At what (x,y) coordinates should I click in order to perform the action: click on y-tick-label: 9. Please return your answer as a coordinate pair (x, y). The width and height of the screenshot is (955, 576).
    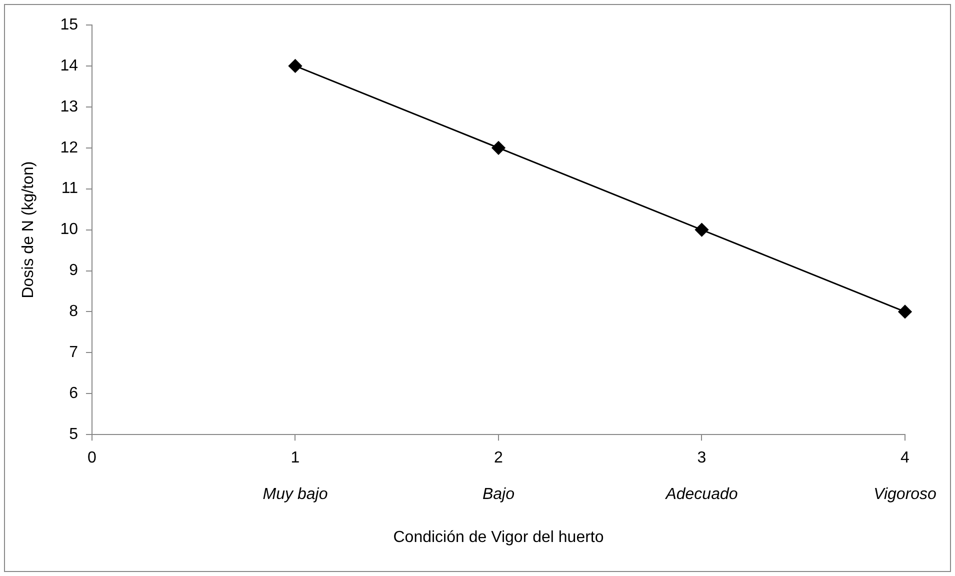
    Looking at the image, I should click on (73, 271).